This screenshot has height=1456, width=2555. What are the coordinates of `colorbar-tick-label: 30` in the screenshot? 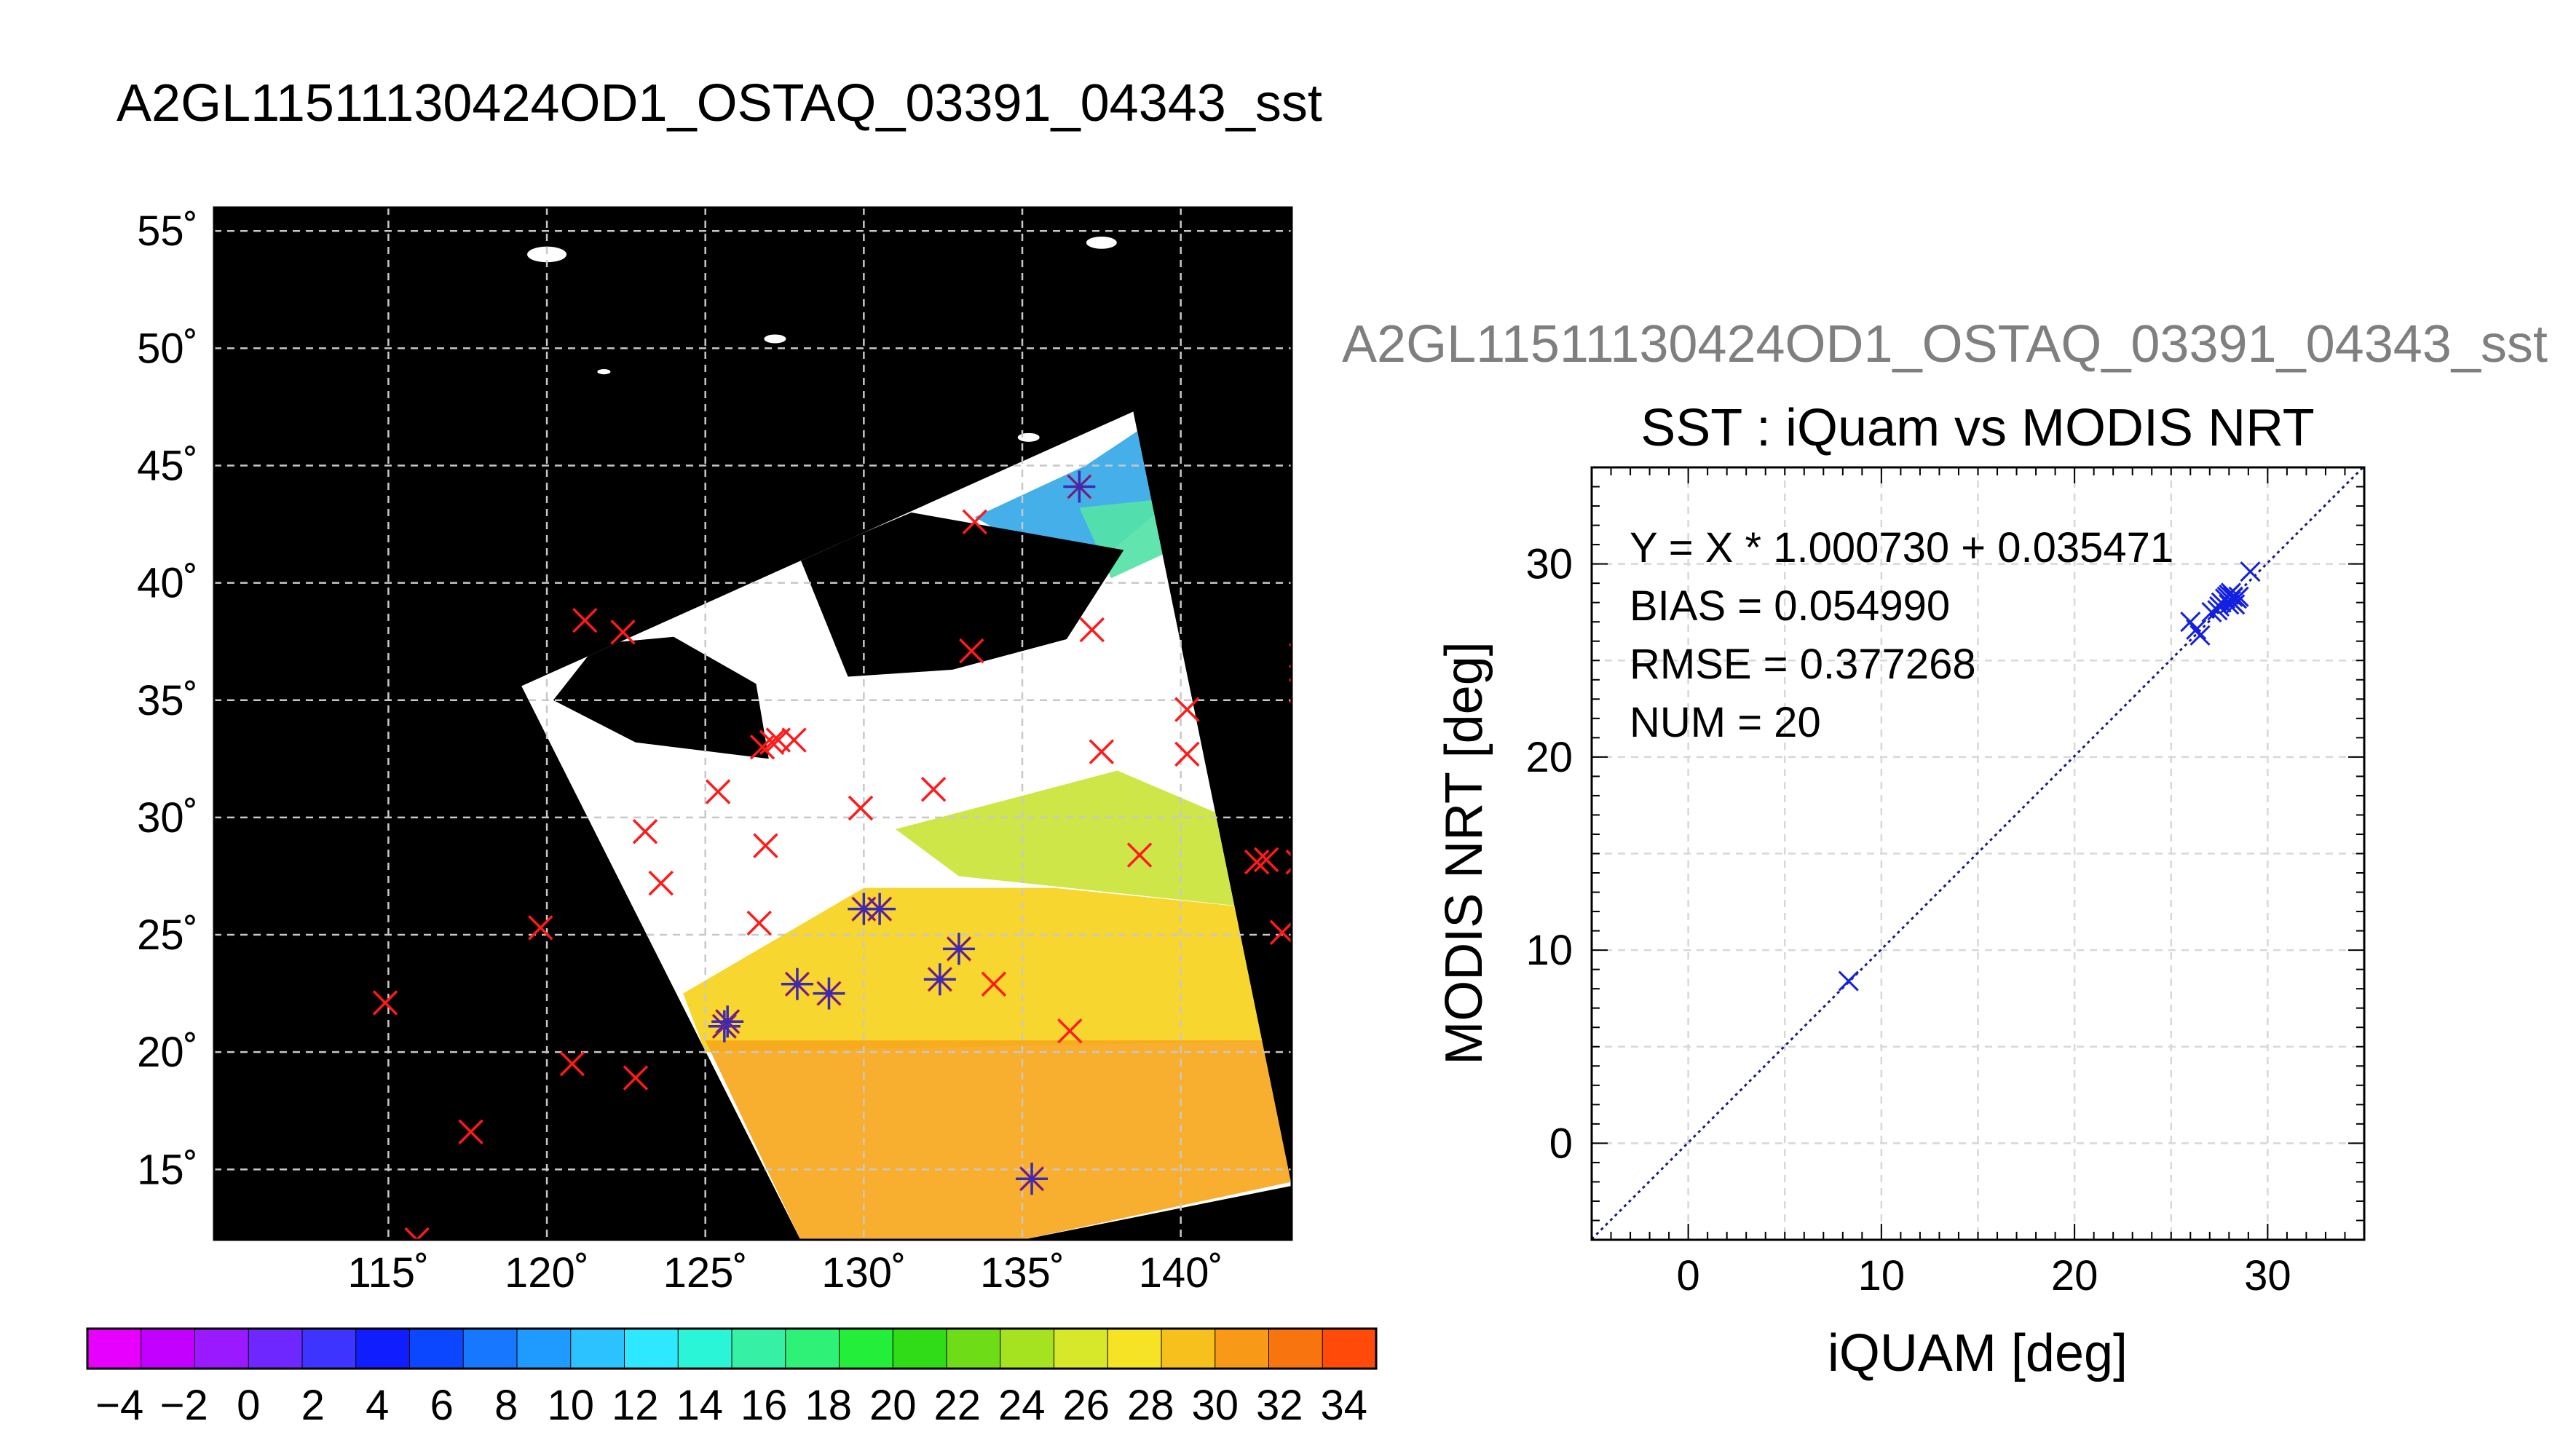 It's located at (1215, 1405).